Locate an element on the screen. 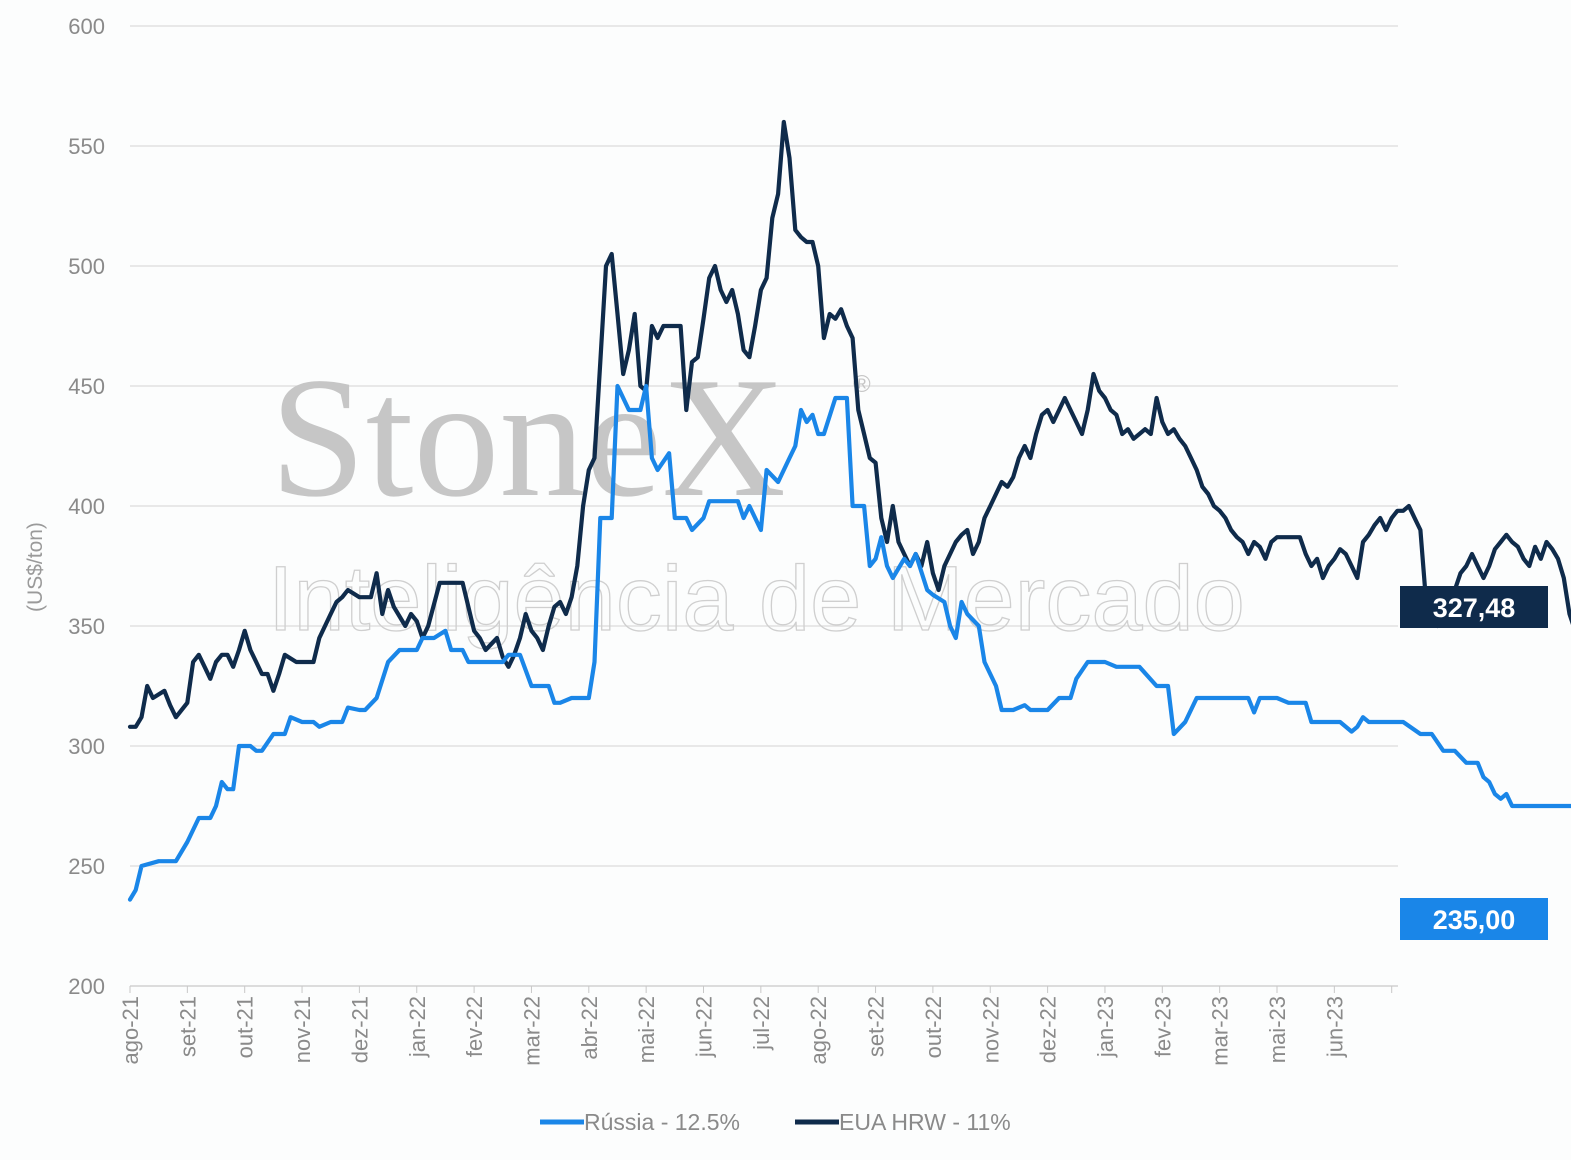 The image size is (1571, 1160). y-tick-label: 450 is located at coordinates (86, 386).